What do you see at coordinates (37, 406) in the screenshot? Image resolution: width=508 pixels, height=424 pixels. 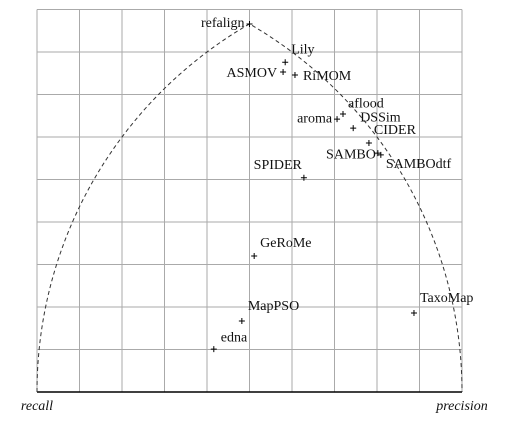 I see `recall-label: recall` at bounding box center [37, 406].